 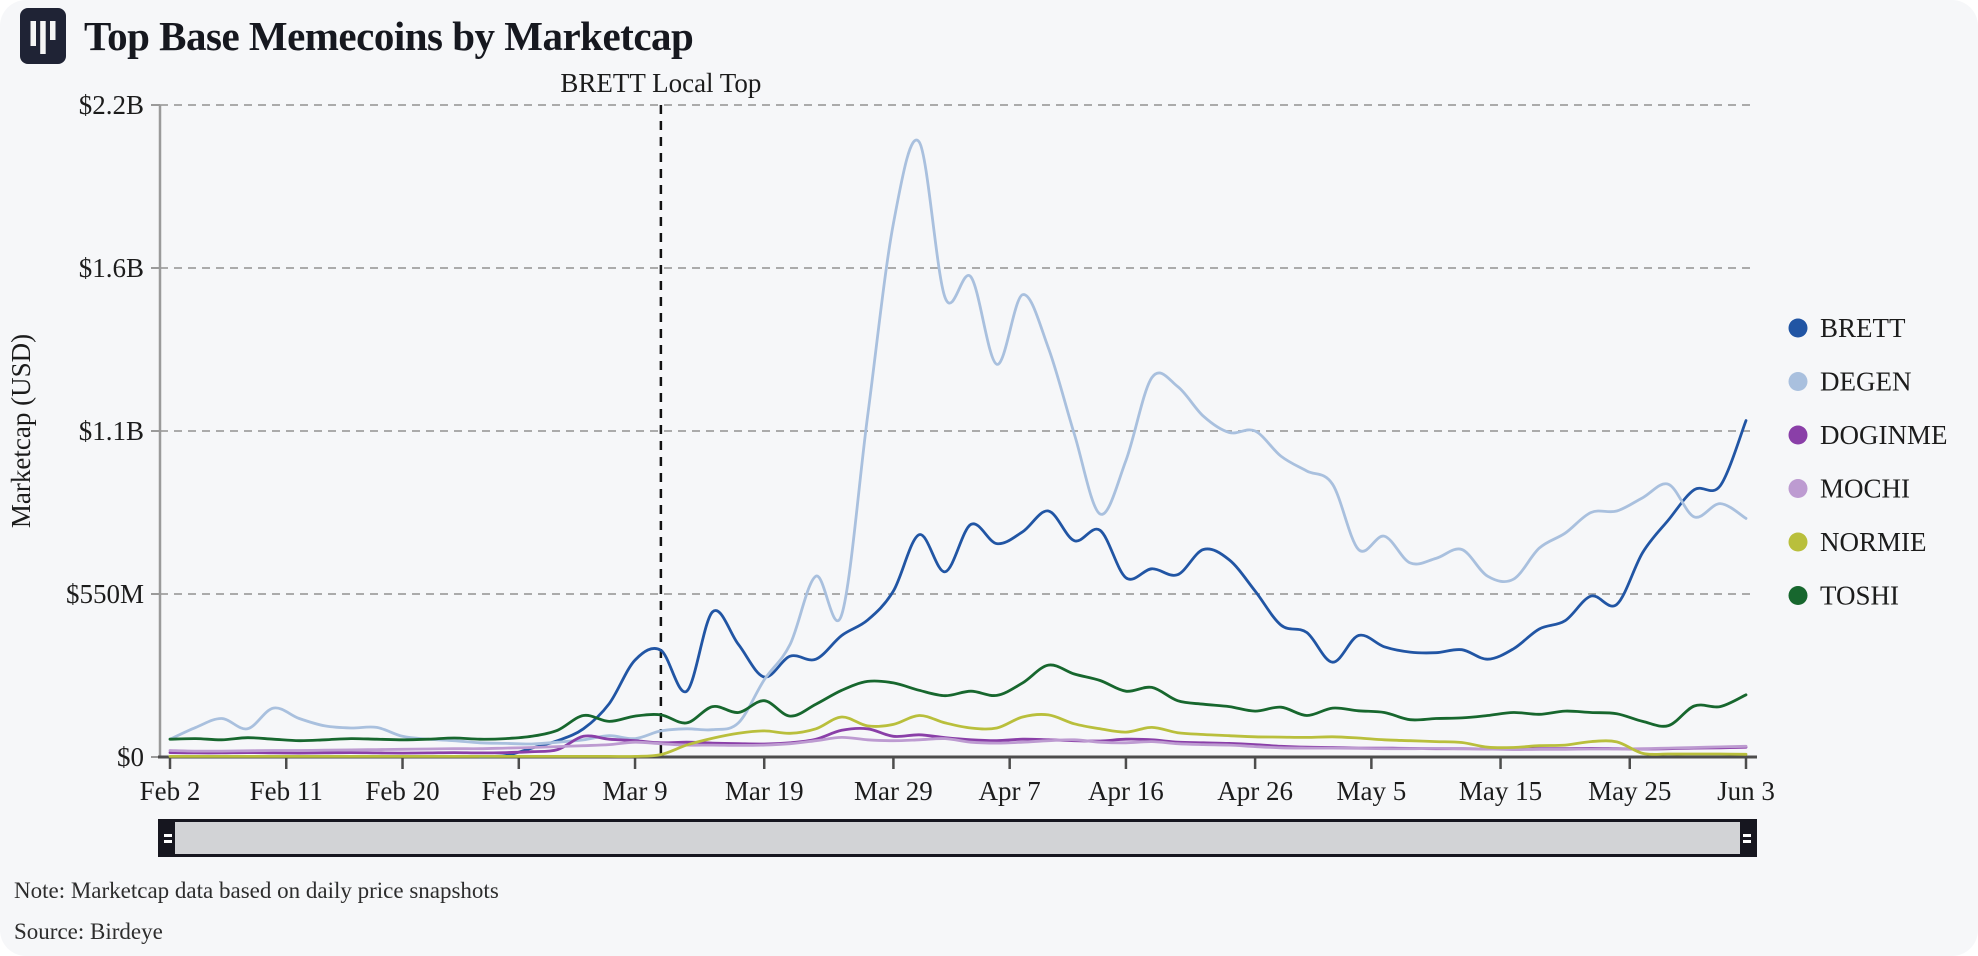 I want to click on legend-label-normie: NORMIE, so click(x=1873, y=542).